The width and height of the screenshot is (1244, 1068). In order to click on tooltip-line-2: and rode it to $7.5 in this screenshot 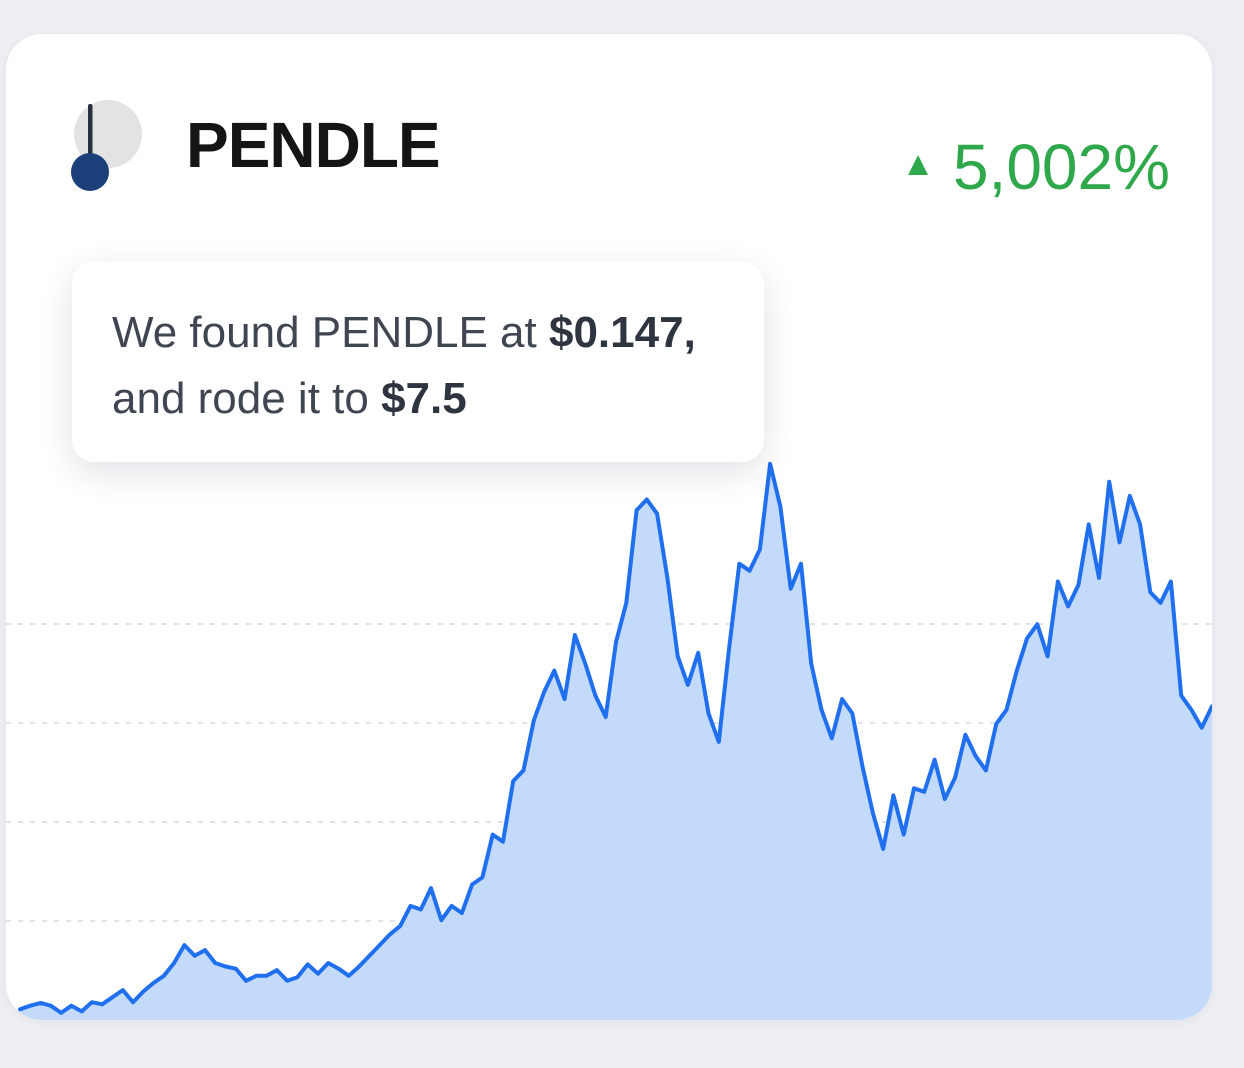, I will do `click(289, 398)`.